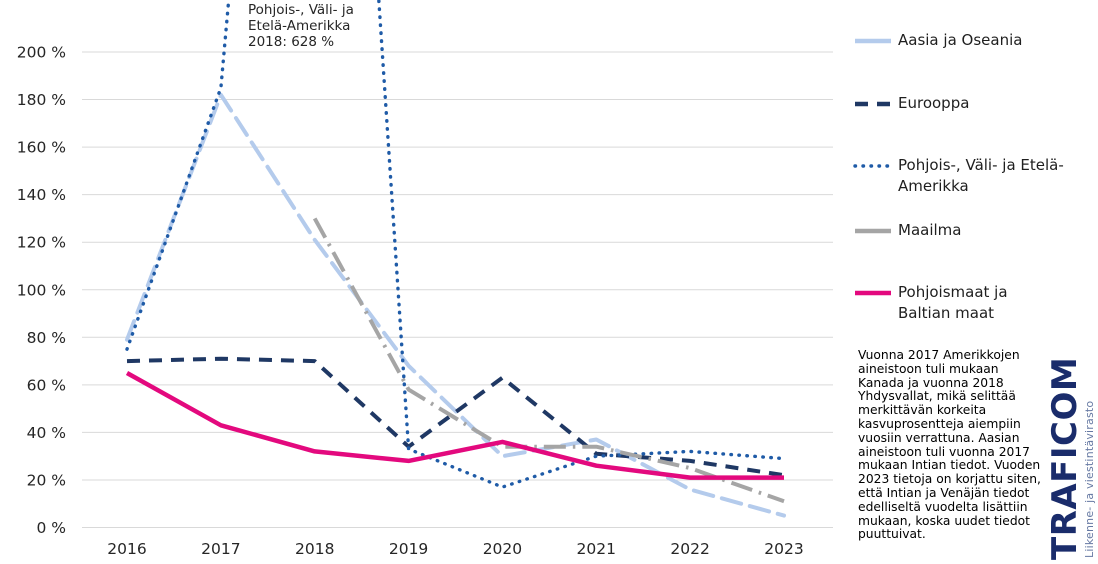 The image size is (1098, 564). What do you see at coordinates (220, 549) in the screenshot?
I see `x-tick-label: 2017` at bounding box center [220, 549].